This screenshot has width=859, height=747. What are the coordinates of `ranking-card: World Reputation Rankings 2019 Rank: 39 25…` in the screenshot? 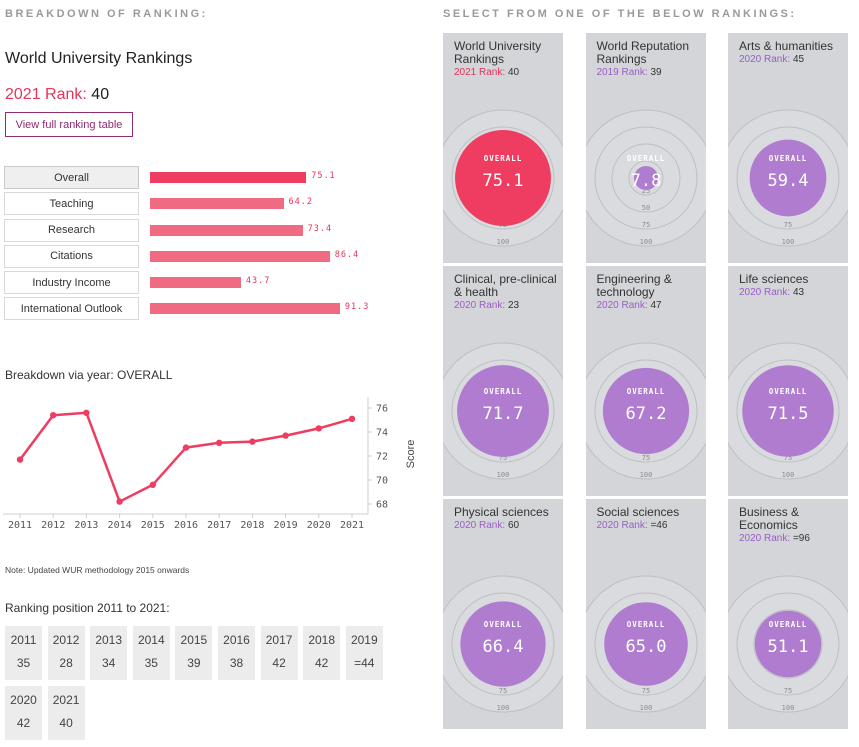 It's located at (645, 148).